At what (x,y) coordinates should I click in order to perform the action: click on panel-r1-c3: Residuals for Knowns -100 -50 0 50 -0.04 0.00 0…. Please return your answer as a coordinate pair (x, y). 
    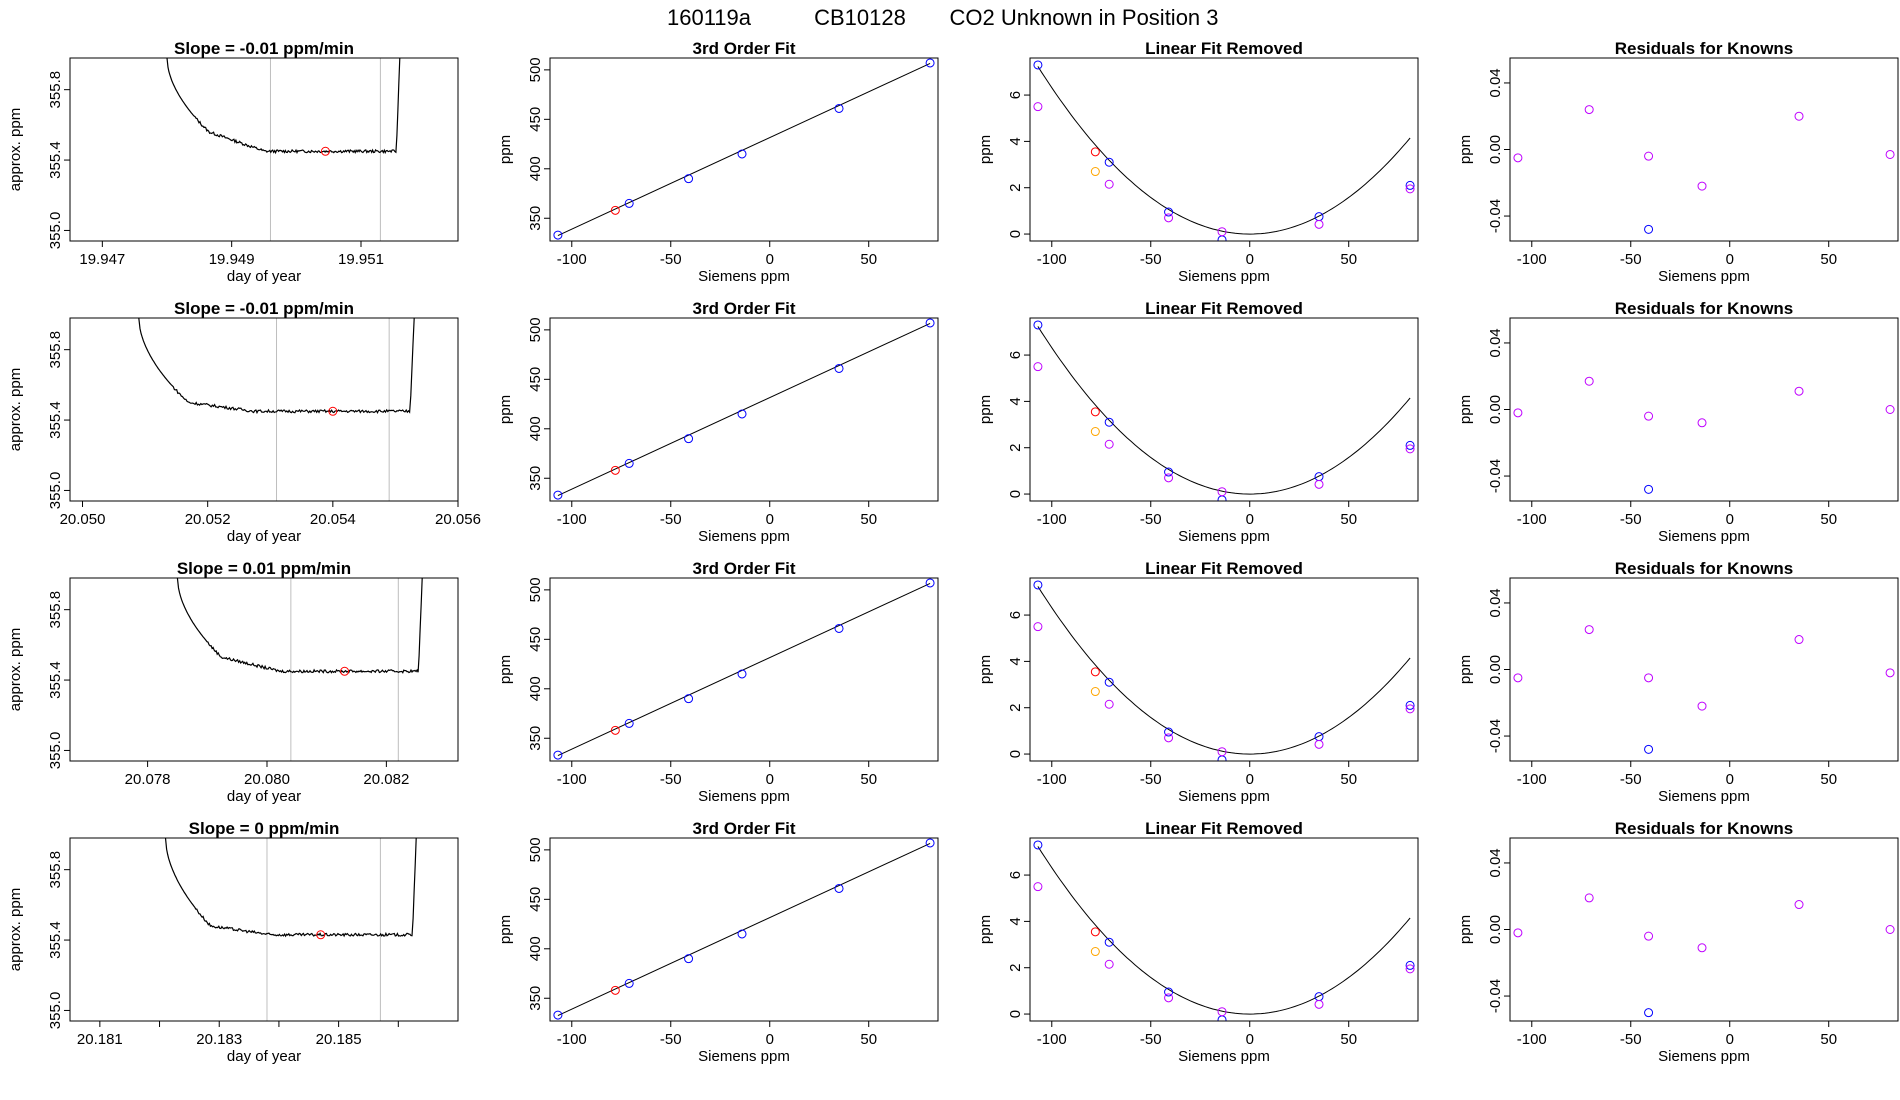
    Looking at the image, I should click on (1678, 422).